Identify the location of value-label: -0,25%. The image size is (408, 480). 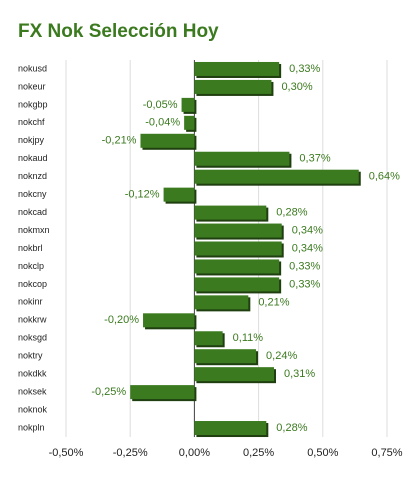
(108, 392).